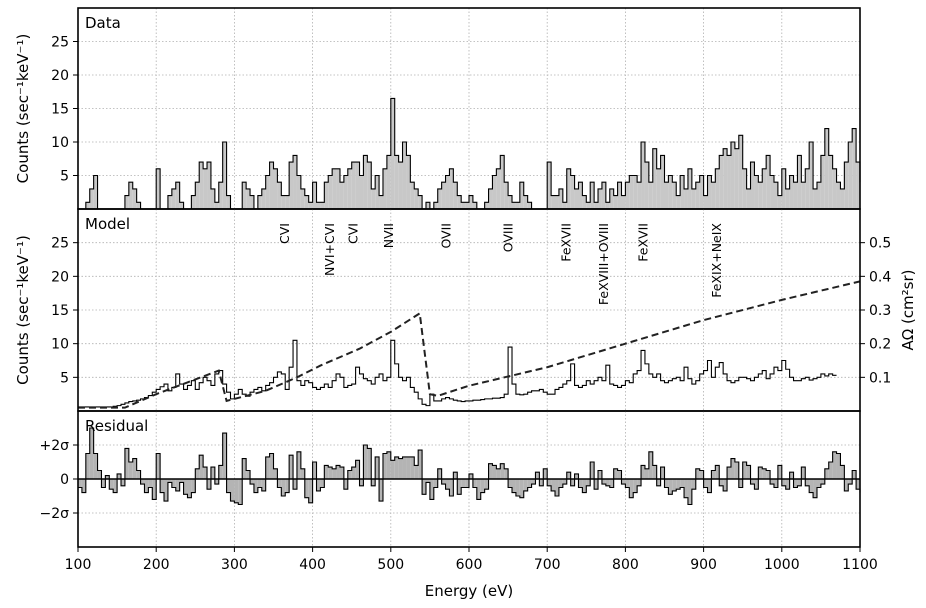 This screenshot has width=926, height=608. I want to click on y2tick-label: 0.1, so click(880, 378).